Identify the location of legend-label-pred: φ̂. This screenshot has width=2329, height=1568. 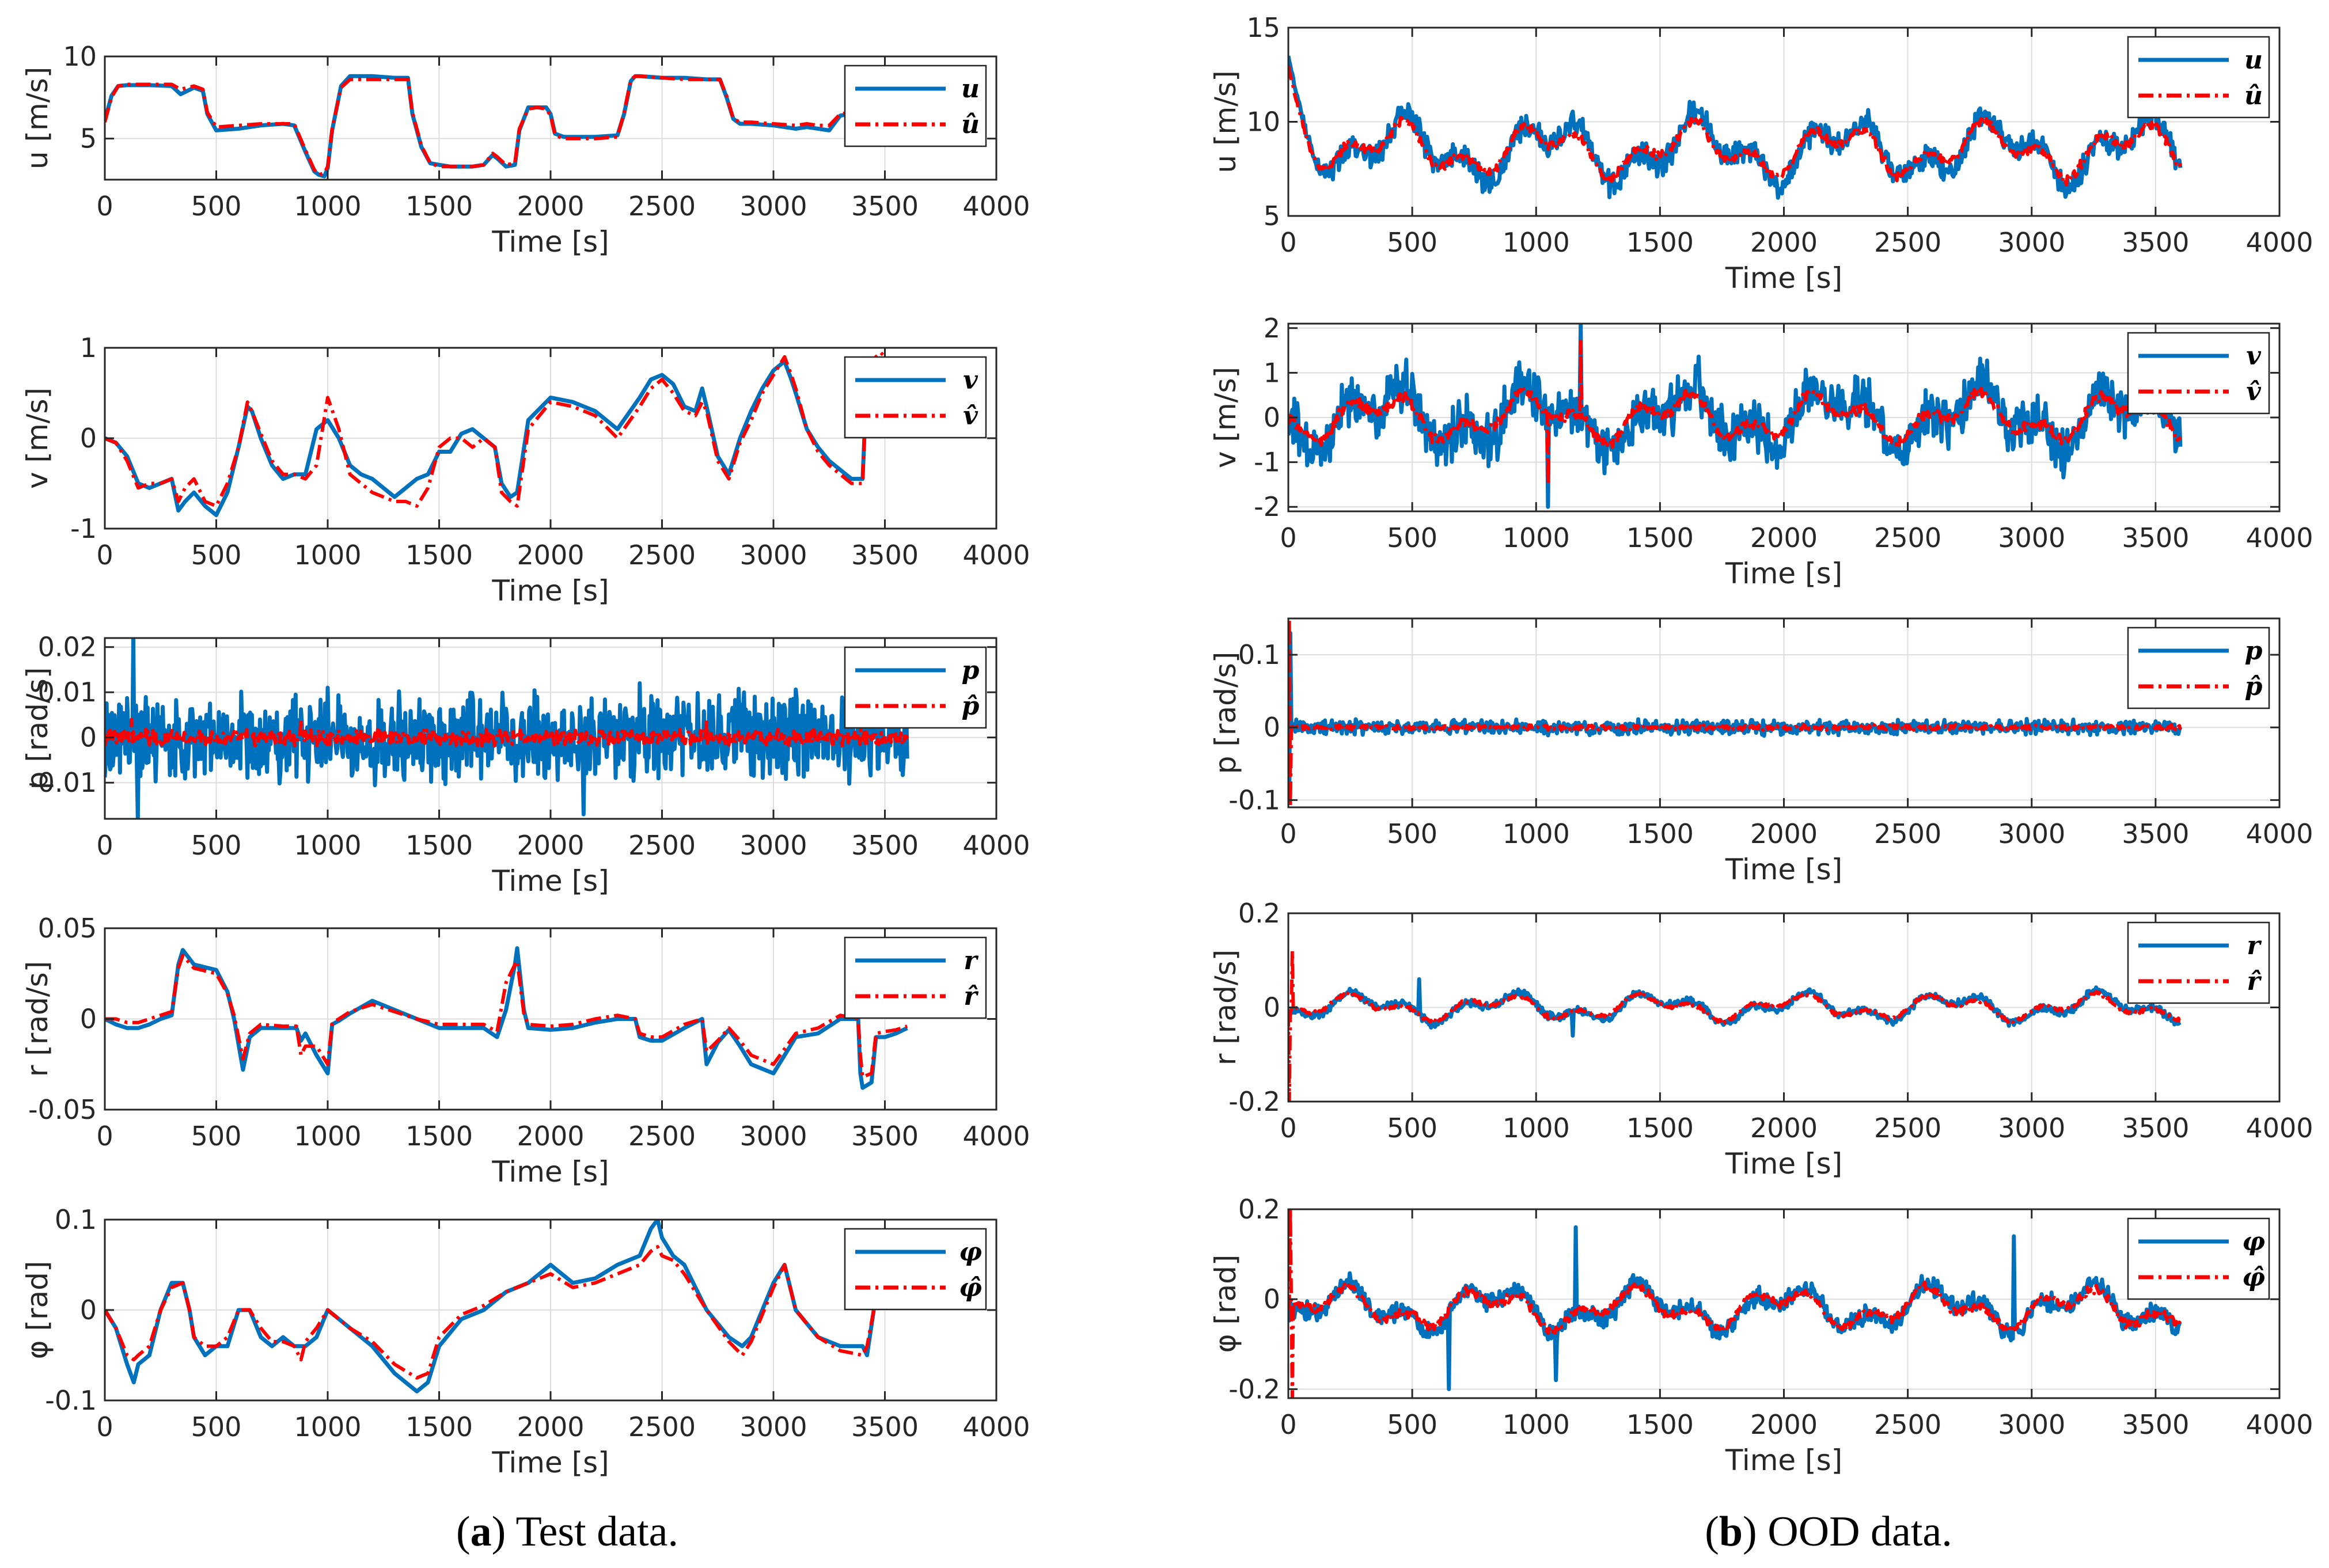
(2253, 1277).